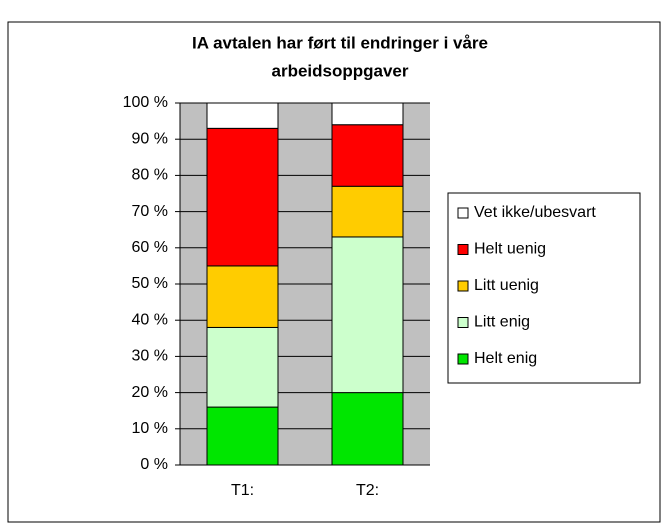  I want to click on x-tick-label: T2:, so click(367, 490).